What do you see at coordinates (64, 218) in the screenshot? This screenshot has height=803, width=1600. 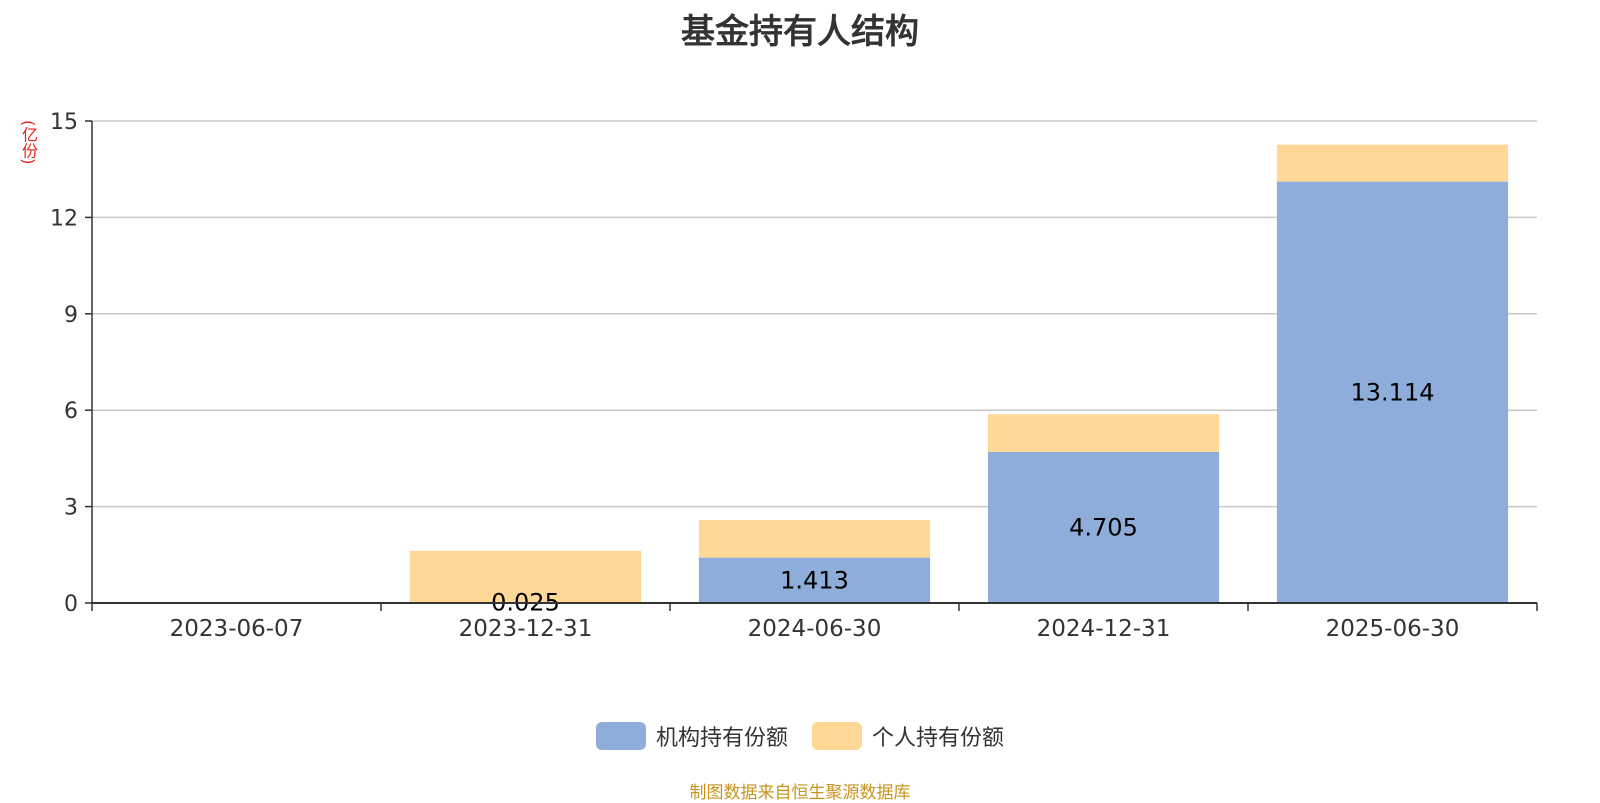 I see `y-tick-label: 12` at bounding box center [64, 218].